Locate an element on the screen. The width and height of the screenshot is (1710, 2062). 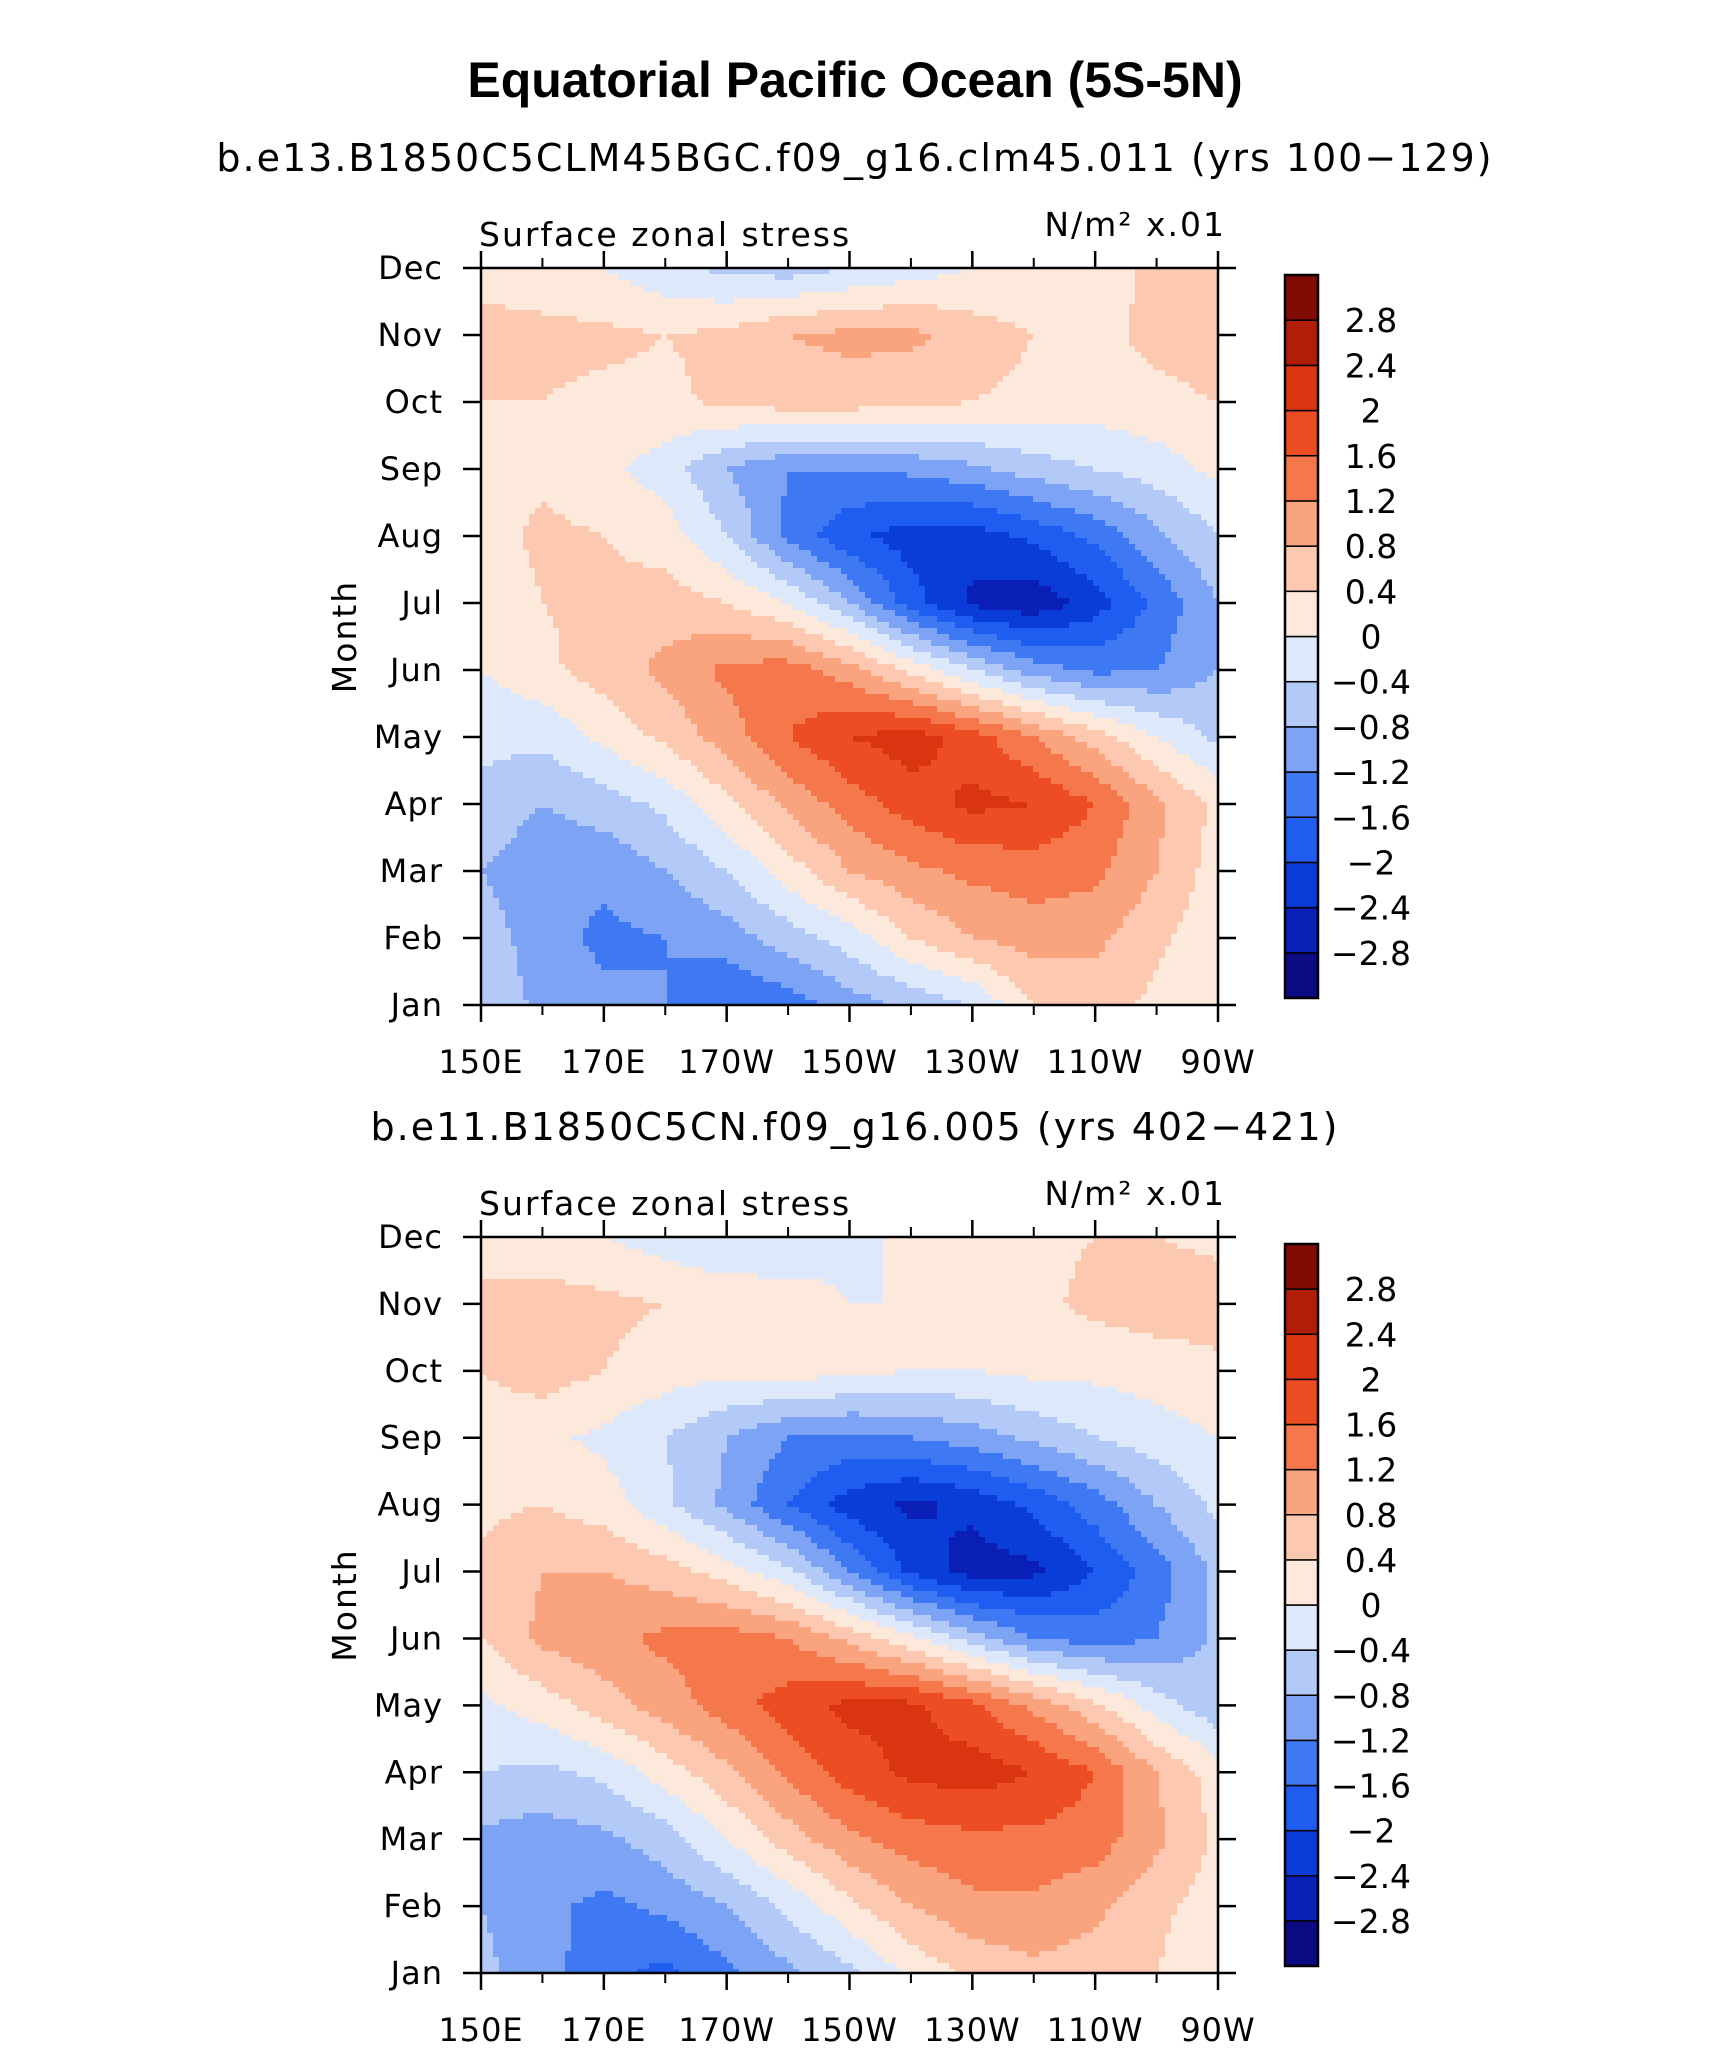
p2-colorbar-box is located at coordinates (1301, 1808).